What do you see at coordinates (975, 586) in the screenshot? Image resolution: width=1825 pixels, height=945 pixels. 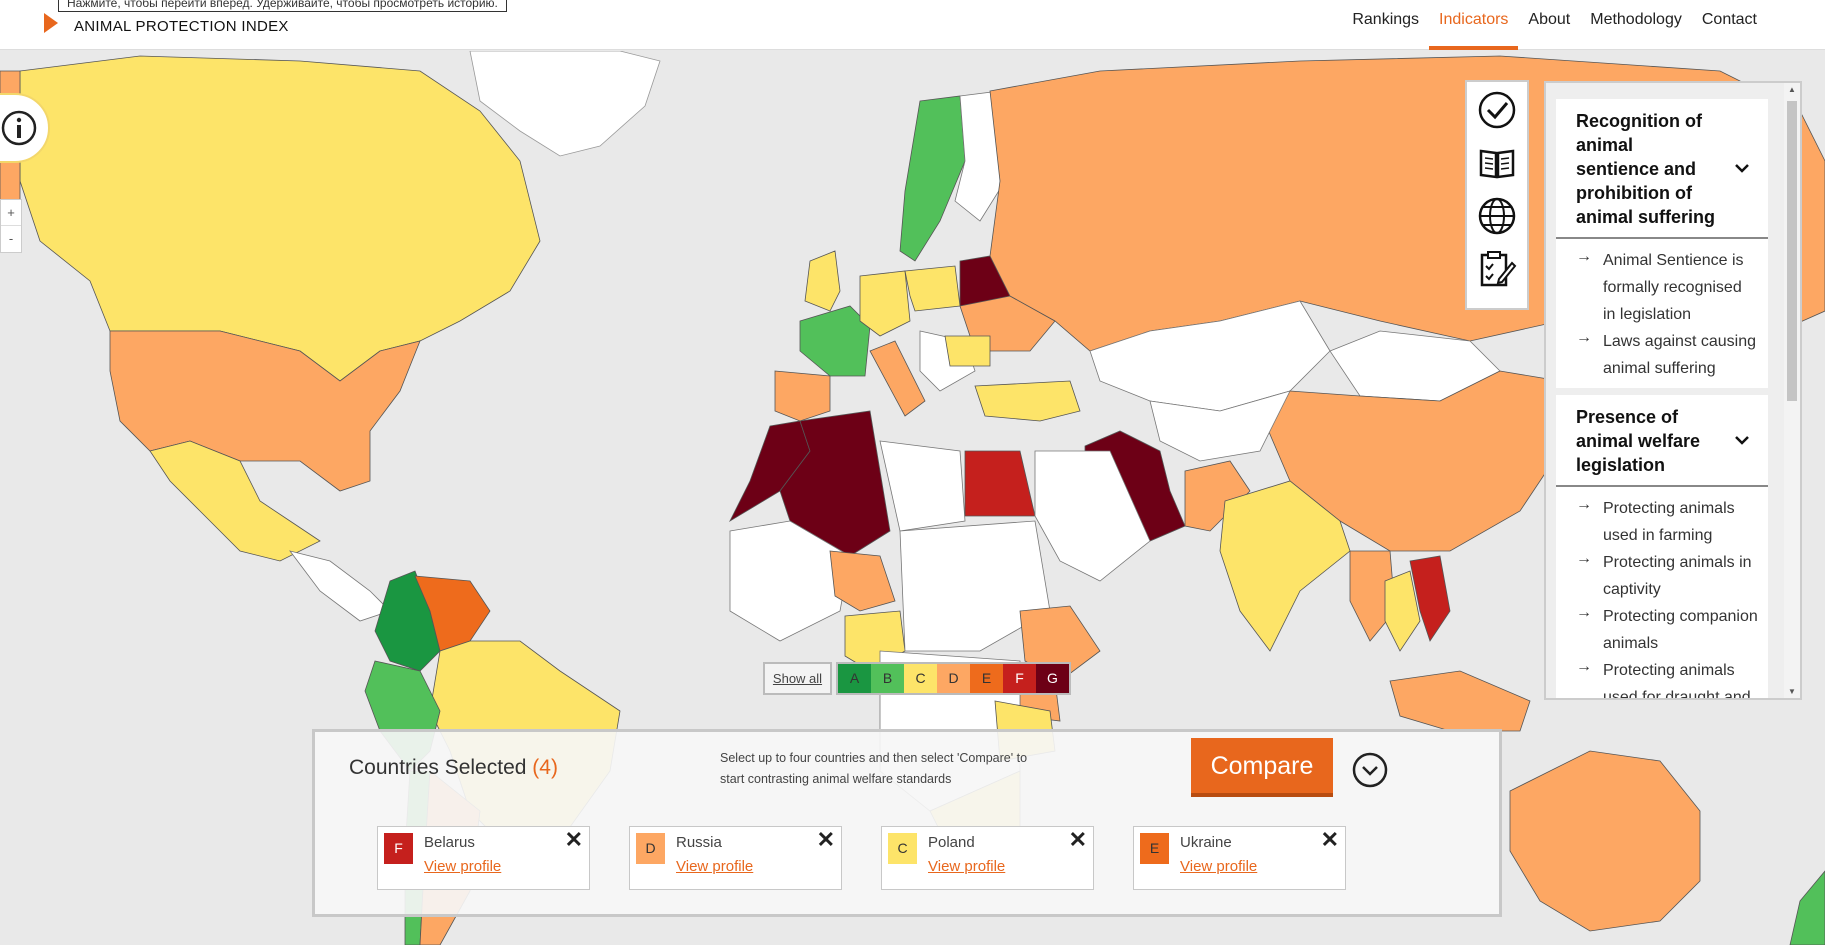 I see `country-sudan-chad` at bounding box center [975, 586].